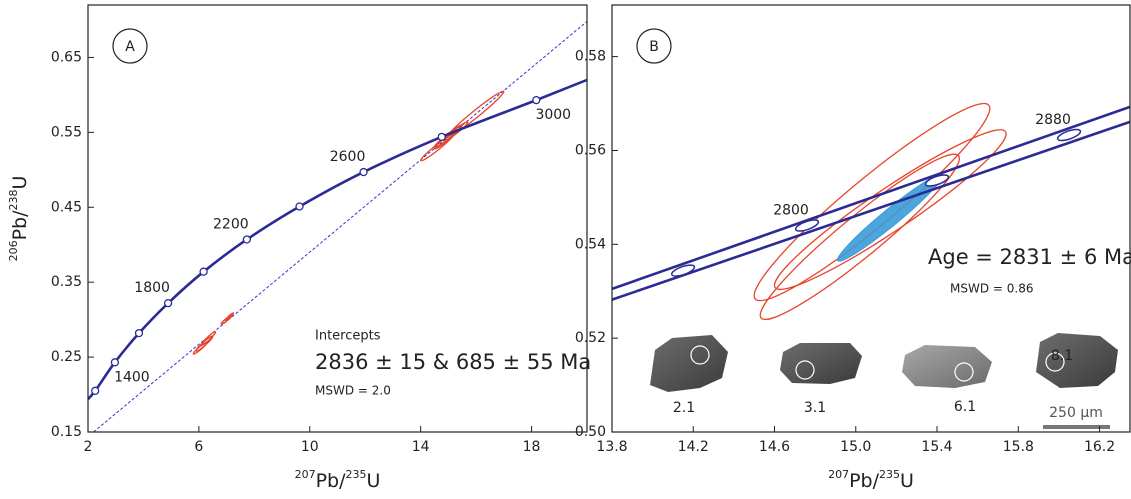 Image resolution: width=1131 pixels, height=499 pixels. Describe the element at coordinates (590, 432) in the screenshot. I see `y-tick-label: 0.50` at that location.